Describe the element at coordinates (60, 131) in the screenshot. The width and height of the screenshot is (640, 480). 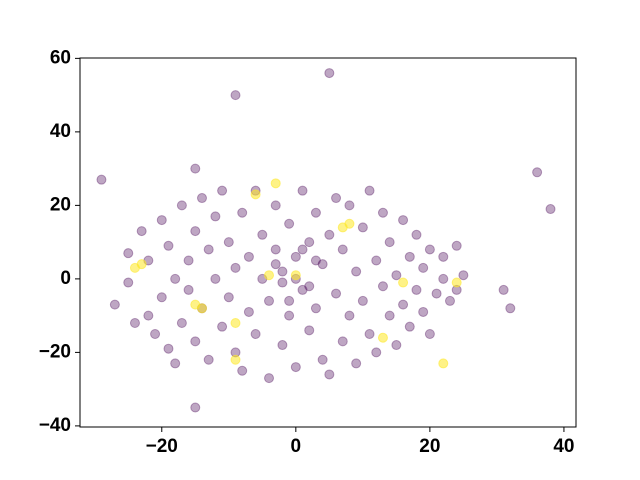
I see `y-tick-label: 40` at that location.